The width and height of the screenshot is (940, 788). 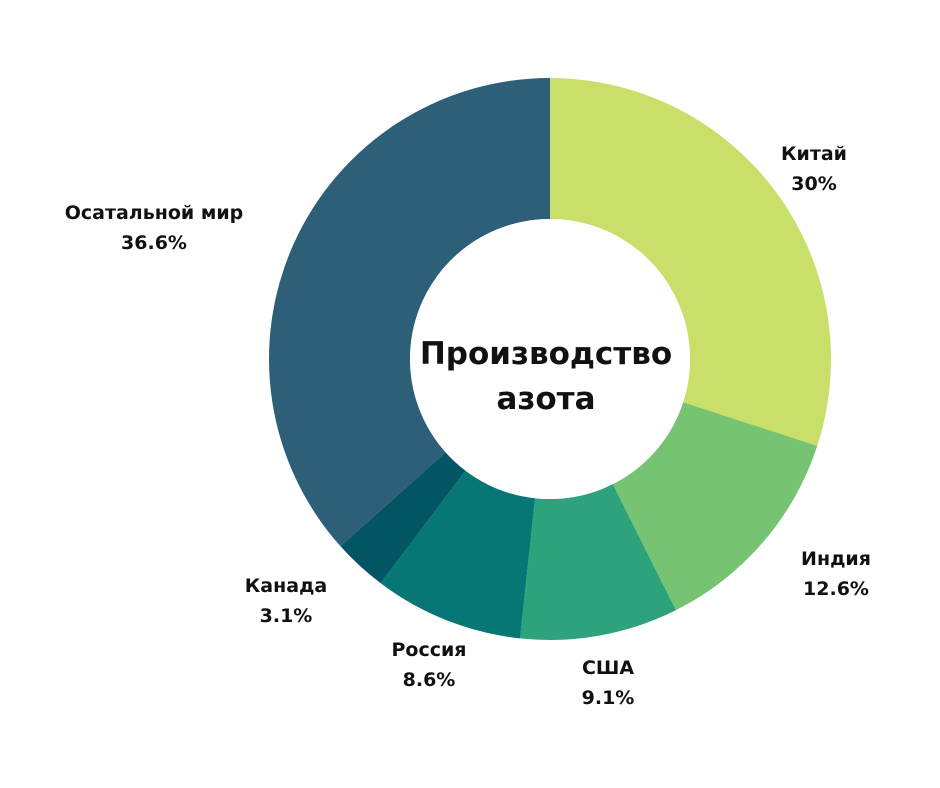 What do you see at coordinates (836, 559) in the screenshot?
I see `slice-label-1: Индия` at bounding box center [836, 559].